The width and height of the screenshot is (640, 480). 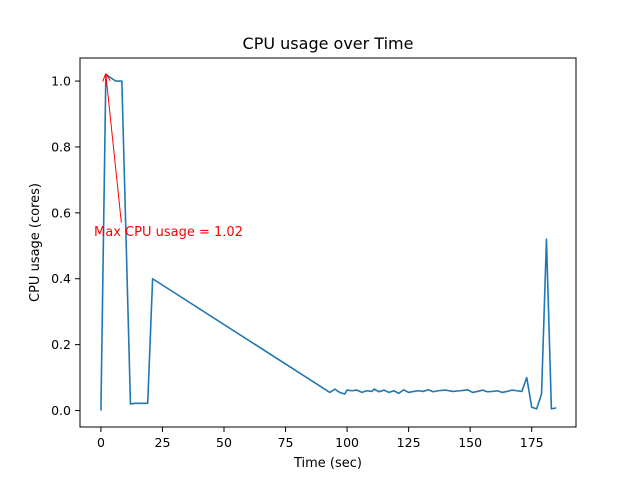 What do you see at coordinates (168, 232) in the screenshot?
I see `annotation-text: Max CPU usage = 1.02` at bounding box center [168, 232].